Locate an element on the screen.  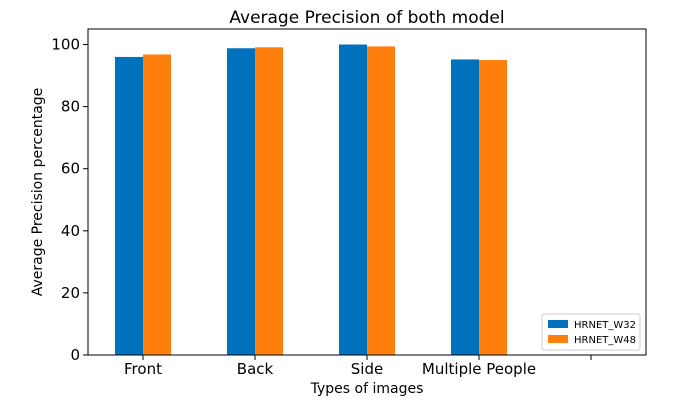
bar-hrnet-w32-multiple-people is located at coordinates (465, 207).